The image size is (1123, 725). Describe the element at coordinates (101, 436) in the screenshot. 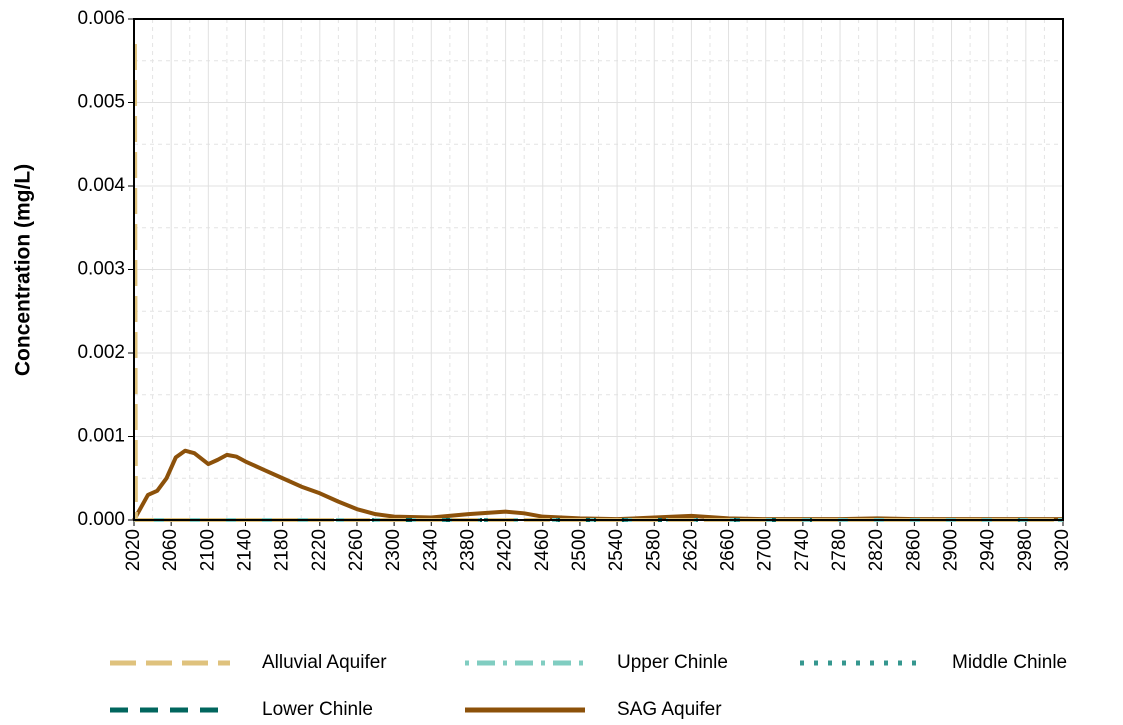

I see `y-tick-label: 0.001` at that location.